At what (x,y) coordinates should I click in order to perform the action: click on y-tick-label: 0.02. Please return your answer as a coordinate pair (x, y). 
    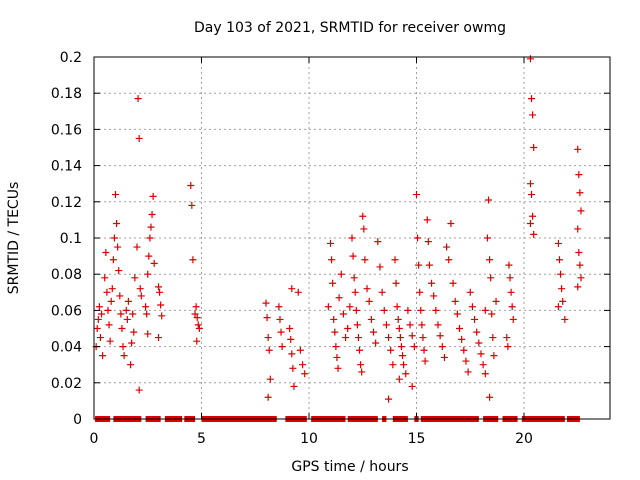
    Looking at the image, I should click on (66, 384).